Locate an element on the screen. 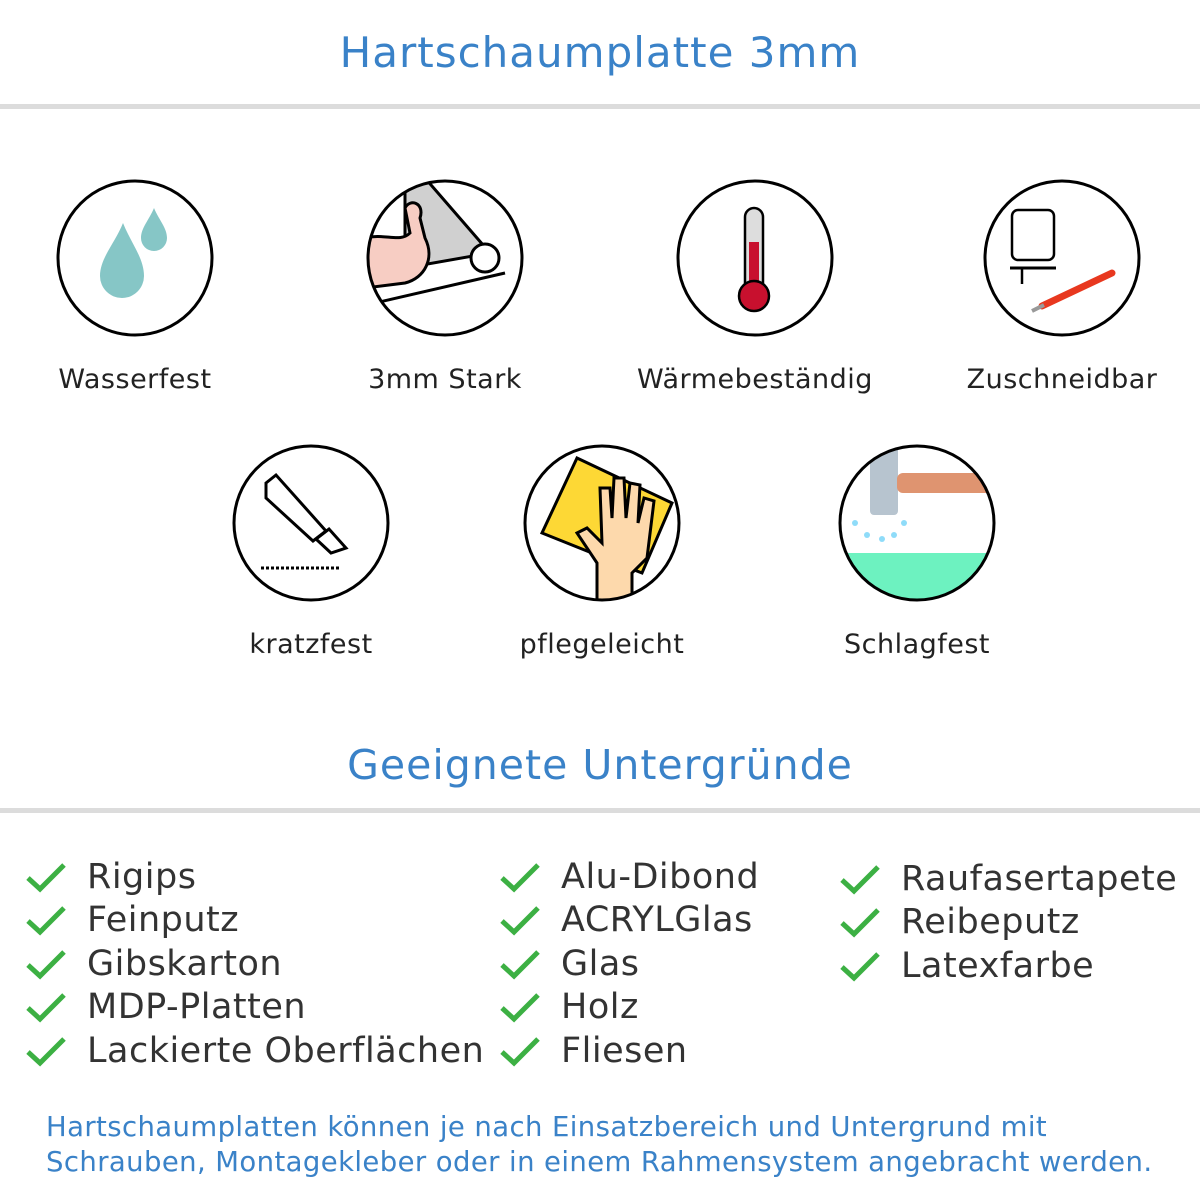  surface-item: ACRYLGlas is located at coordinates (629, 921).